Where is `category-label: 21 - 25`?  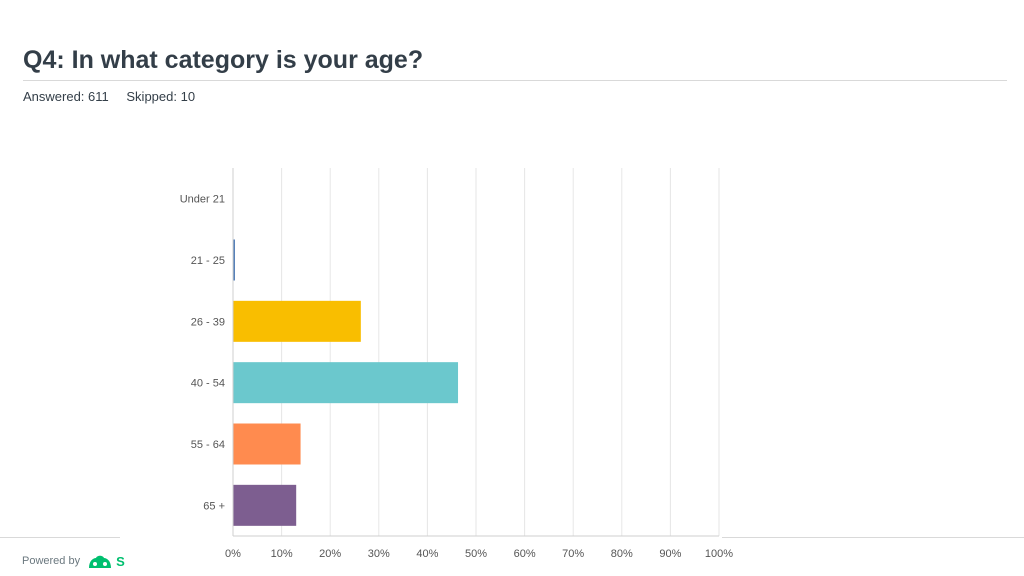
category-label: 21 - 25 is located at coordinates (208, 261).